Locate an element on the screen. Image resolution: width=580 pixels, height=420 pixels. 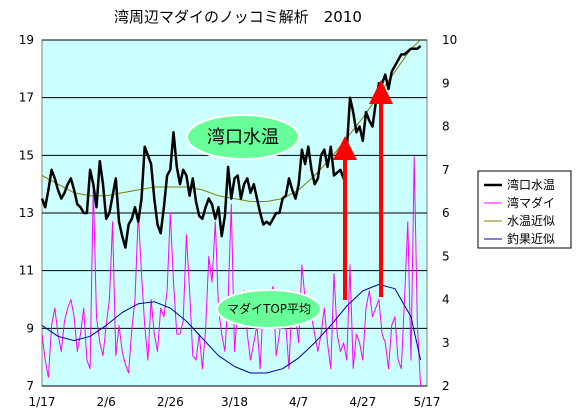
legend: 湾口水温 湾マダイ 水温近似 釣果近似 is located at coordinates (524, 209).